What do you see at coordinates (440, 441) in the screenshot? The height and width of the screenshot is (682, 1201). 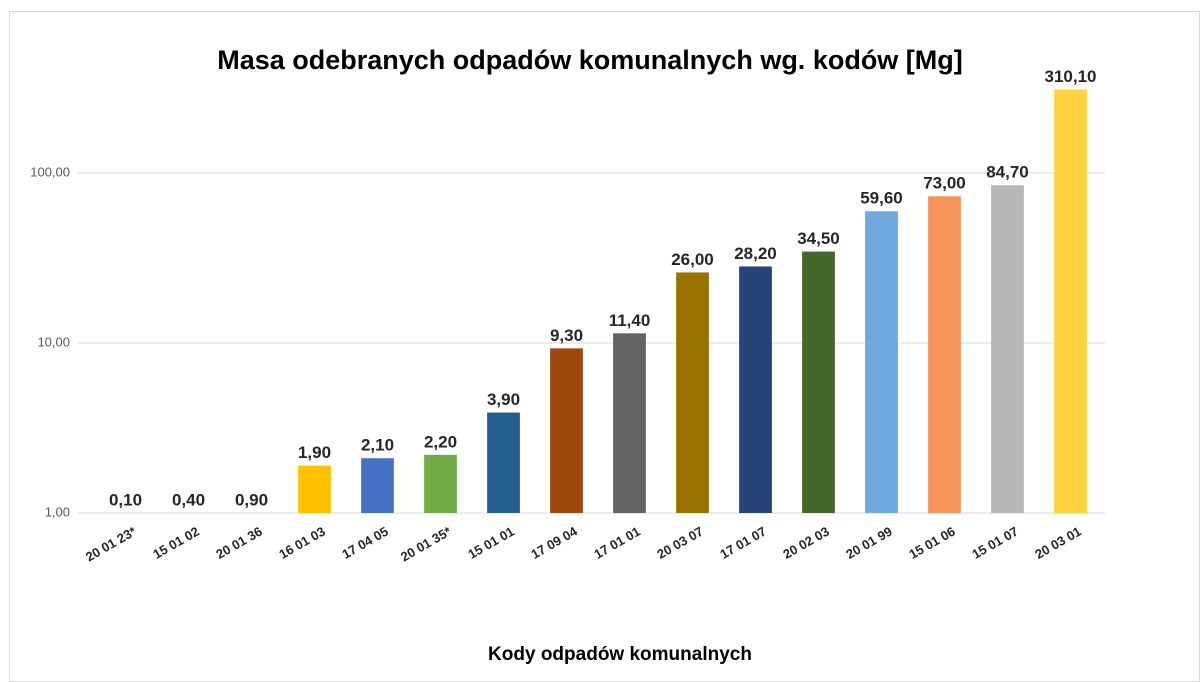 I see `value-label: 2,20` at bounding box center [440, 441].